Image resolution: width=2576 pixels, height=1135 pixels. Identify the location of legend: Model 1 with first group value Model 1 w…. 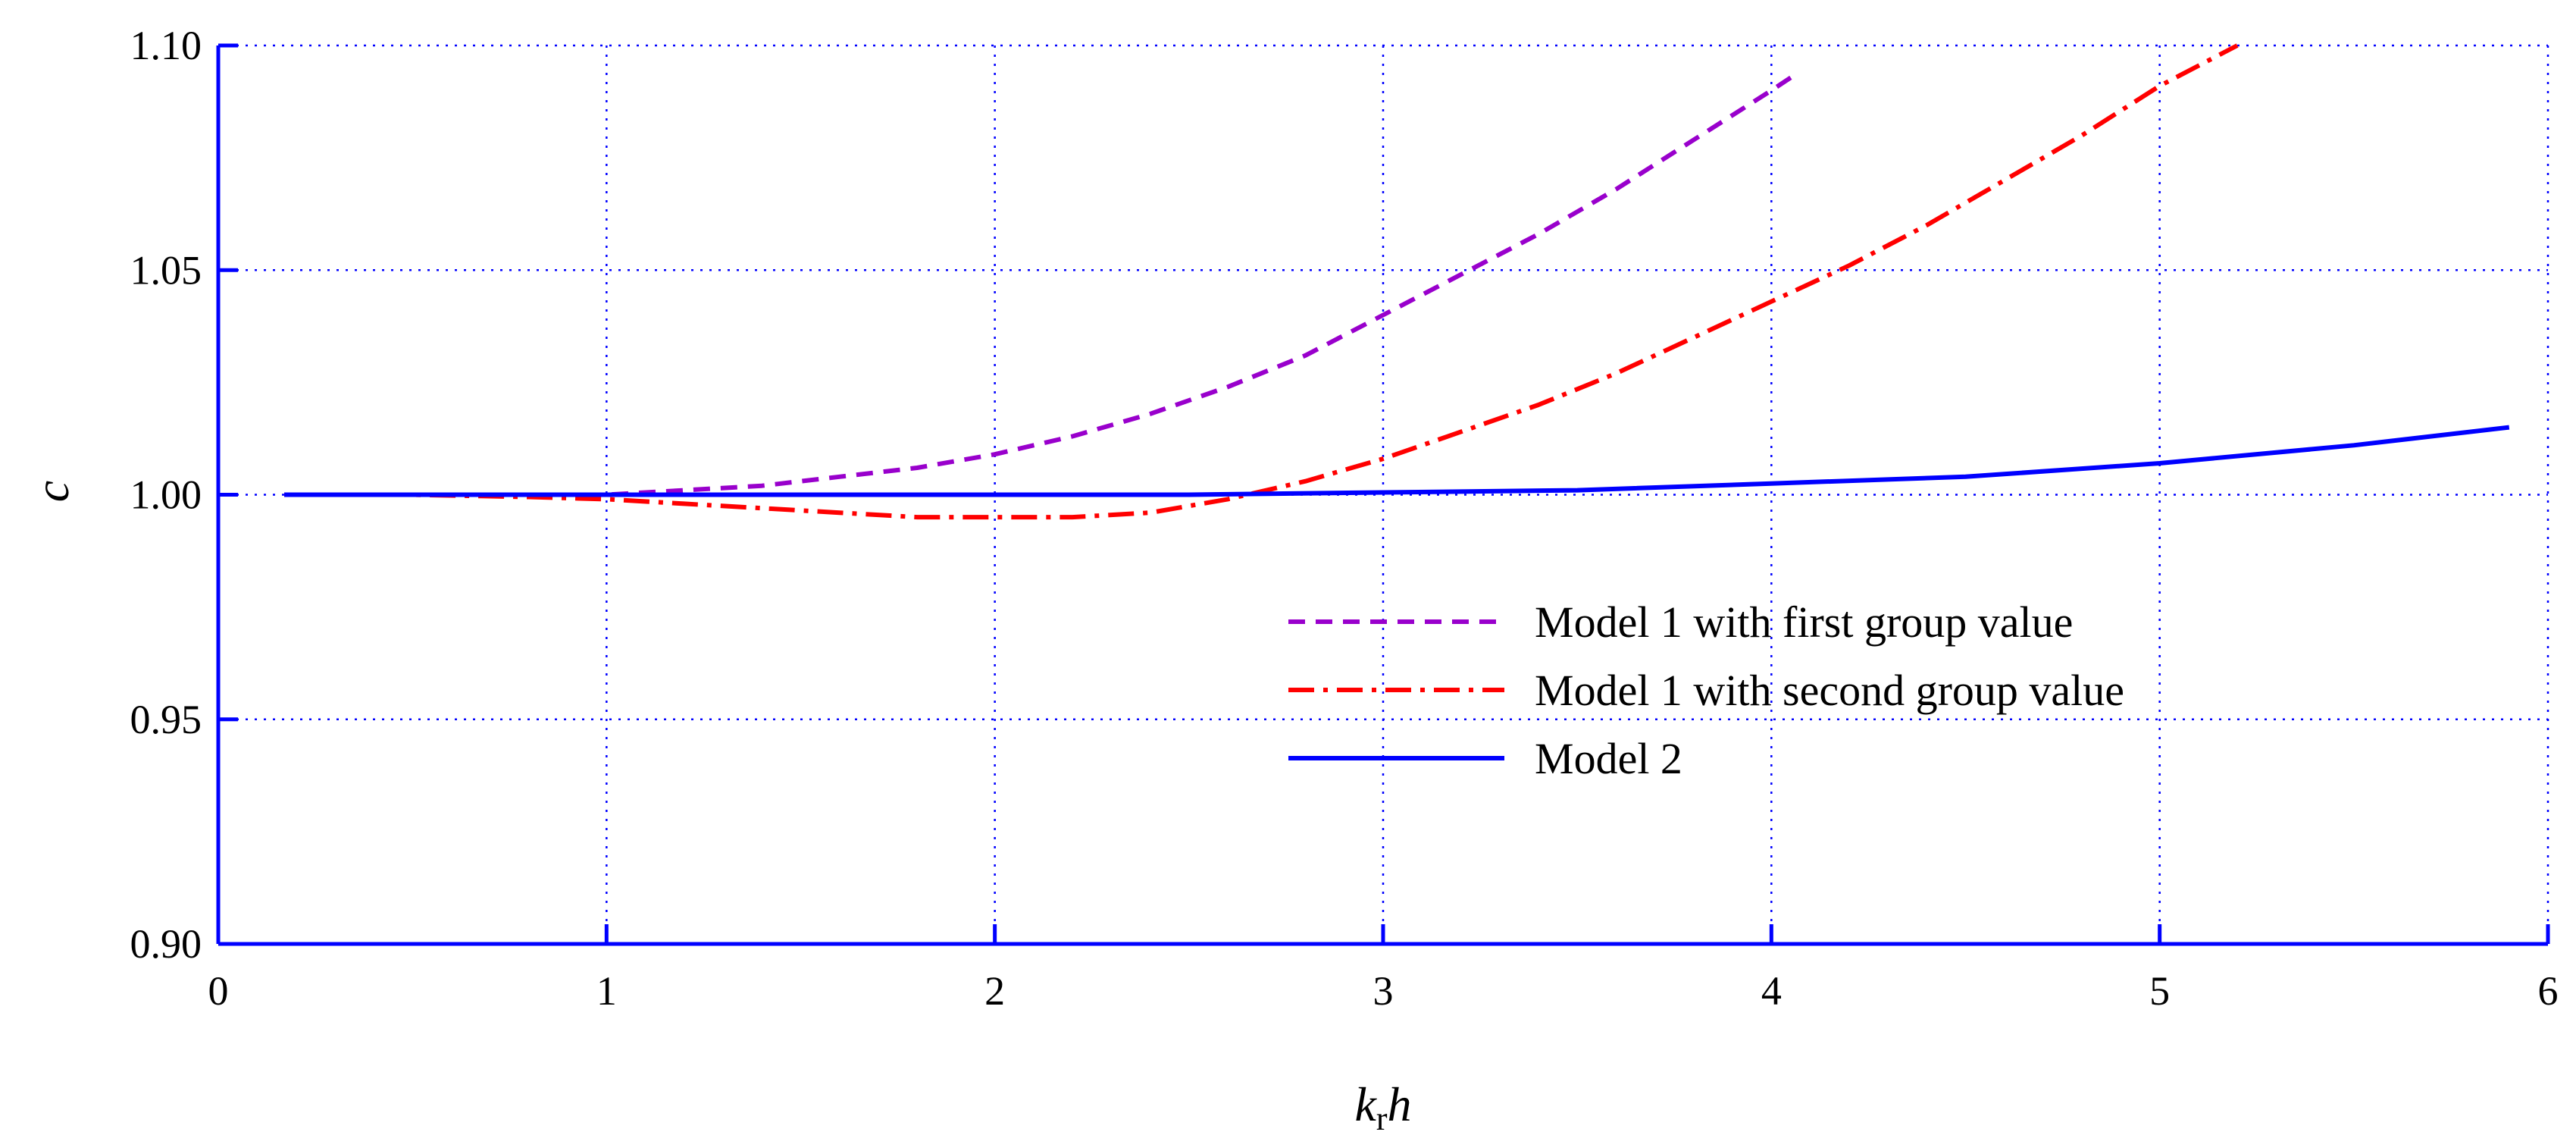
(1706, 690).